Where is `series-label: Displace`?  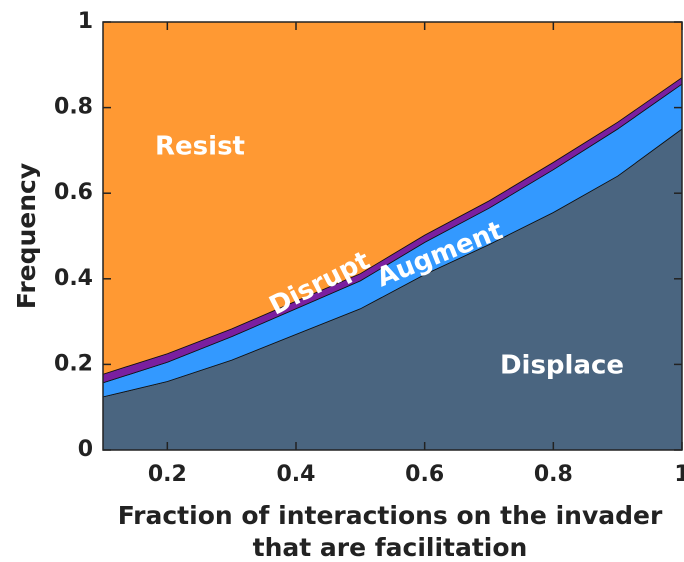 series-label: Displace is located at coordinates (562, 366).